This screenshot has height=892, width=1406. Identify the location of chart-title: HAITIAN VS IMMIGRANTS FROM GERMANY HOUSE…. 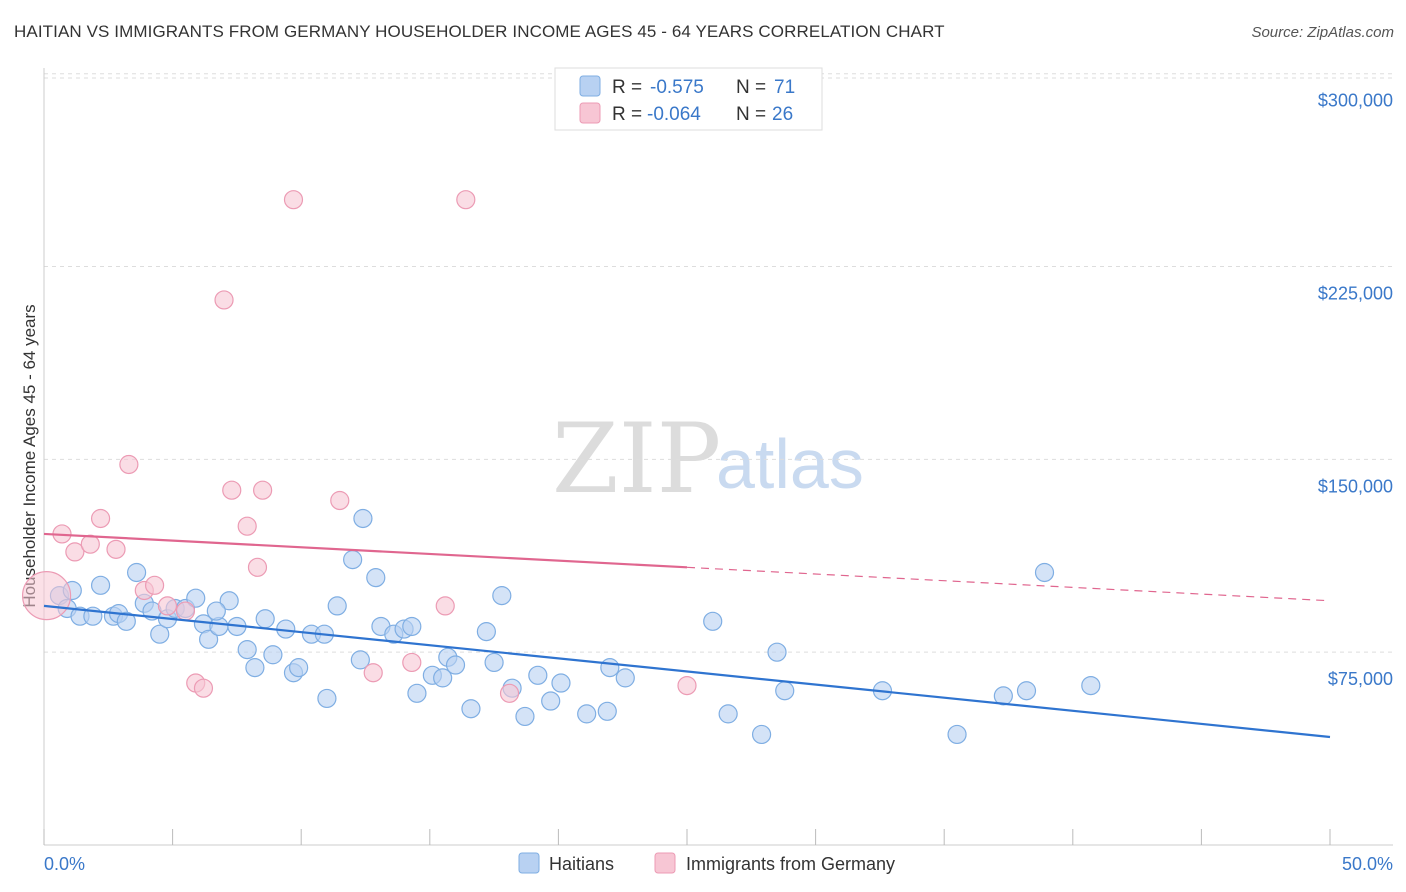
(479, 31).